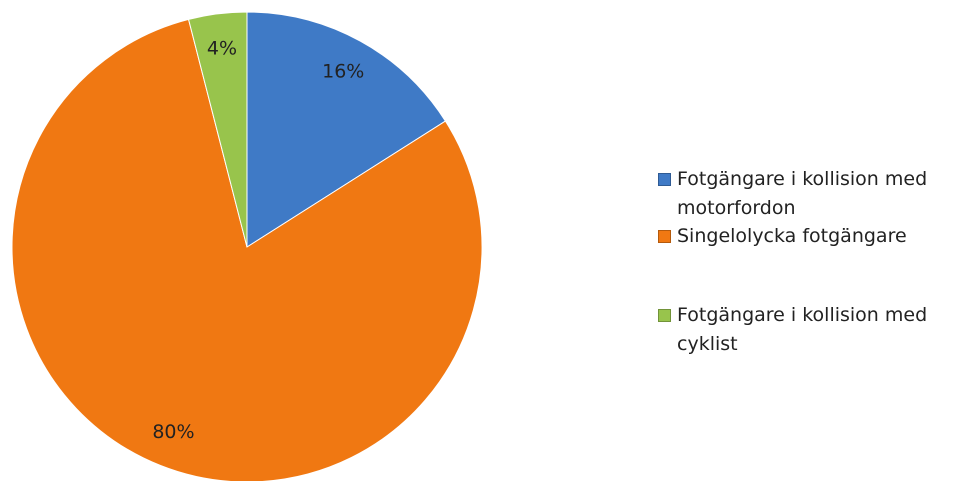 This screenshot has height=481, width=964. I want to click on legend-item: Singelolycka fotgängare, so click(808, 236).